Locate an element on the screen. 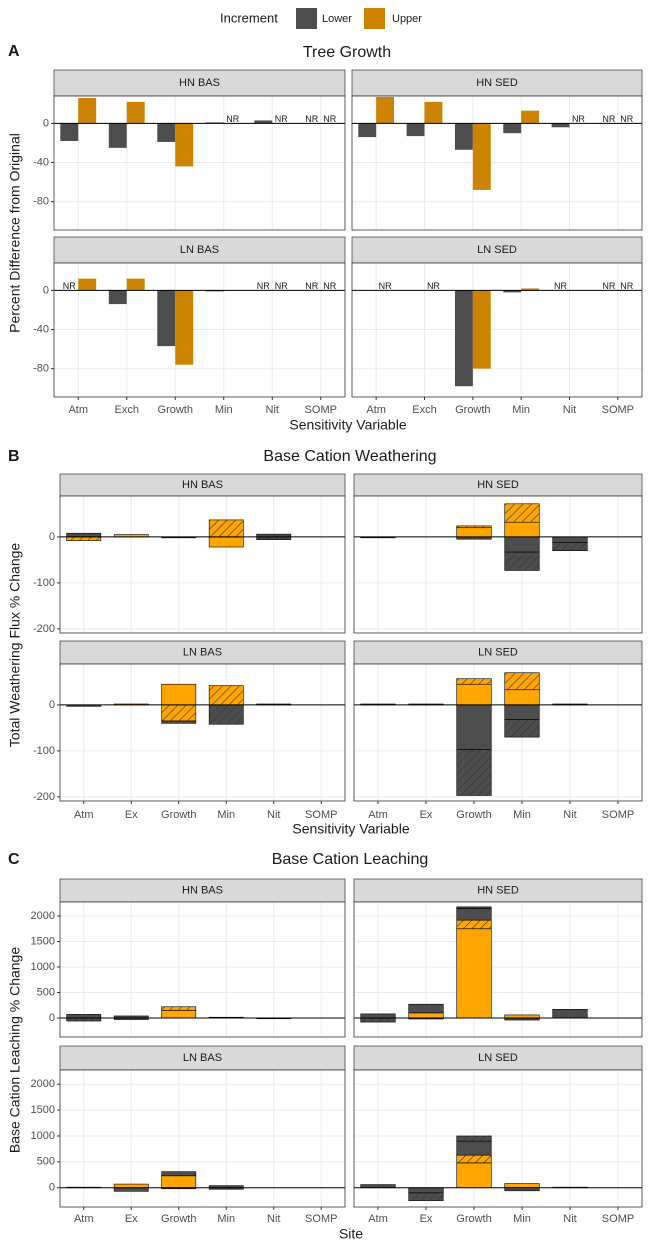 This screenshot has height=1250, width=650. y-axis-title: Percent Difference from Original is located at coordinates (15, 233).